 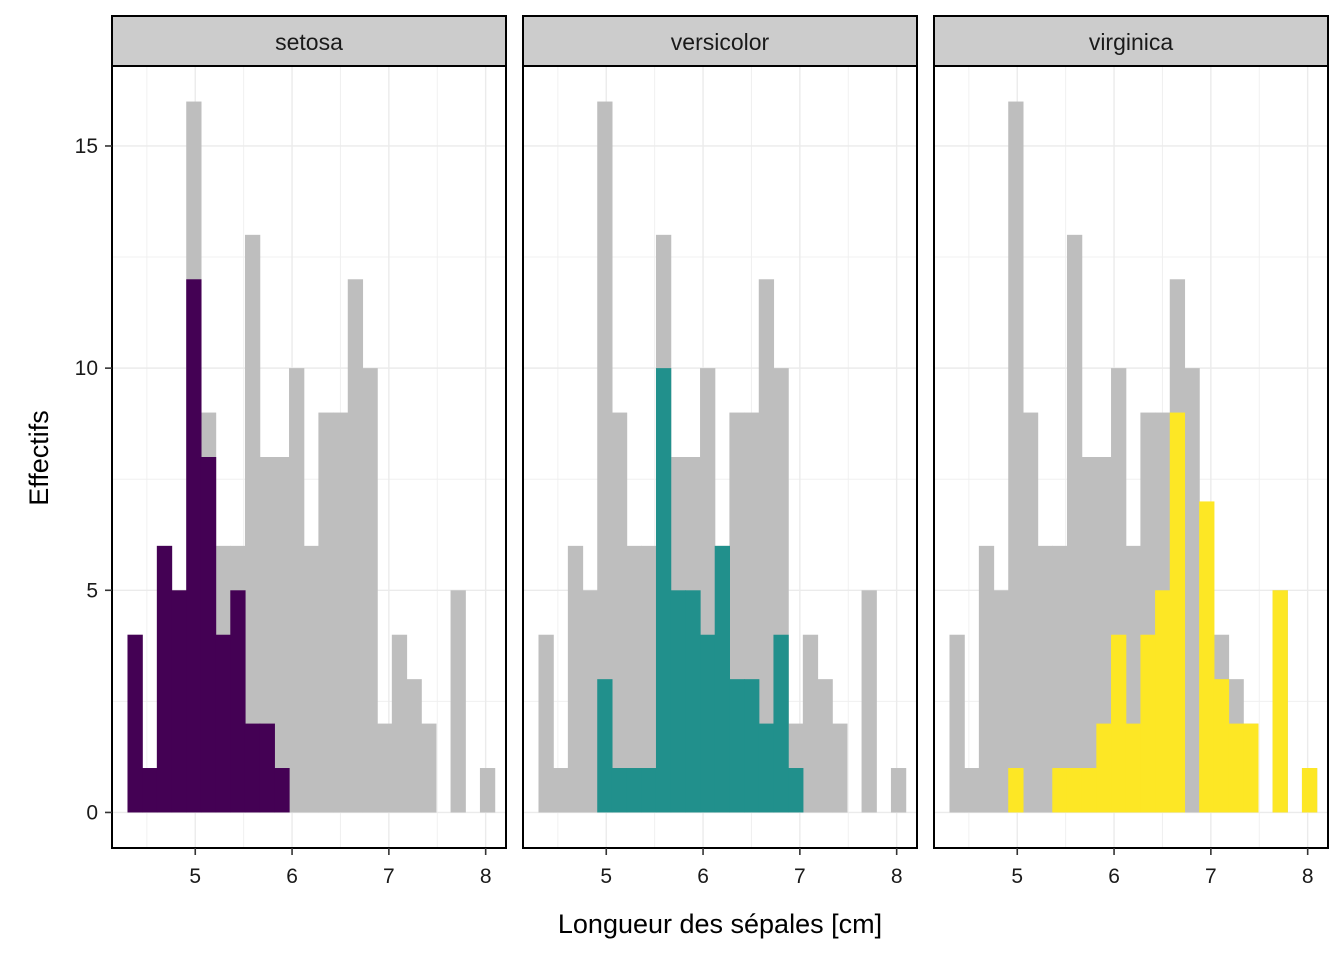 I want to click on y-tick-label: 10, so click(x=86, y=368).